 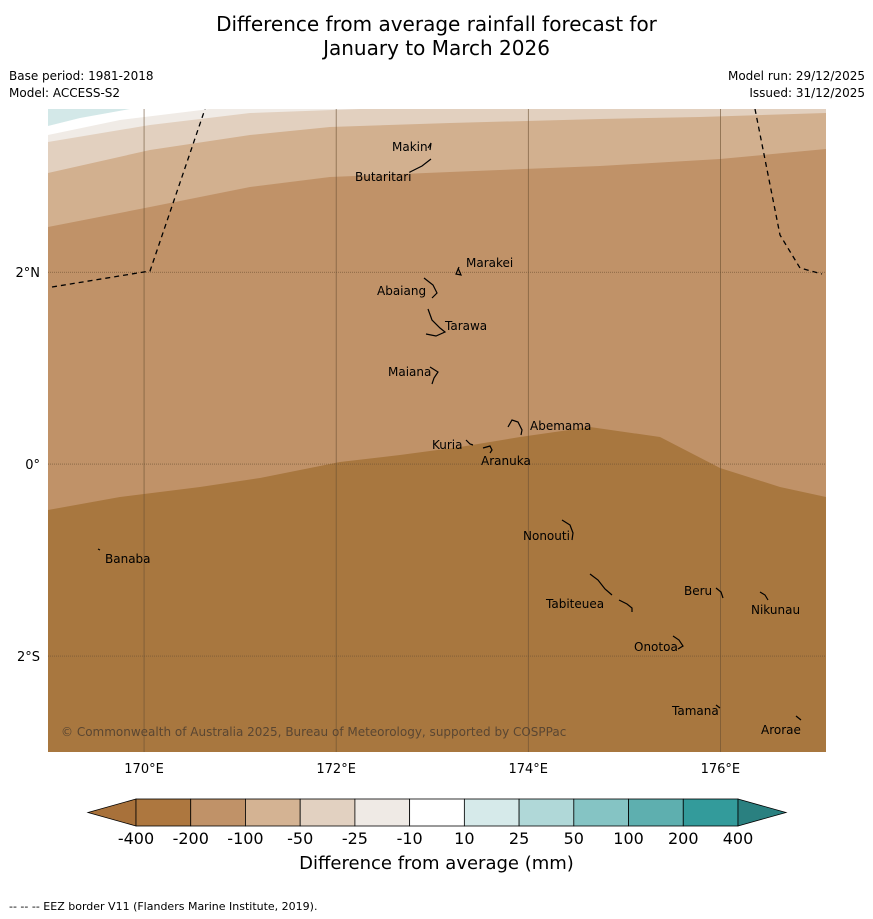 What do you see at coordinates (574, 604) in the screenshot?
I see `island-label-tabiteuea: Tabiteuea` at bounding box center [574, 604].